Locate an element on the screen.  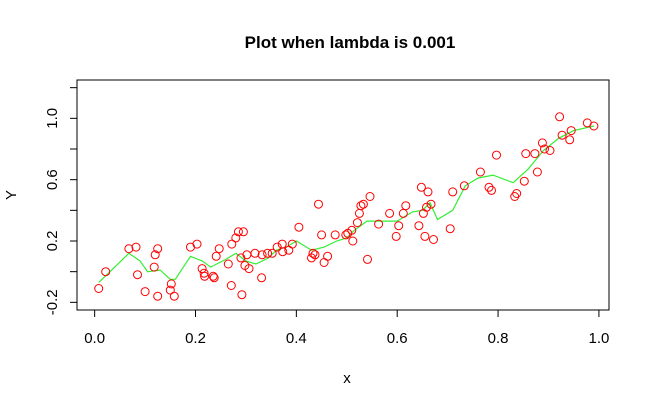
y-axis-label: Y is located at coordinates (11, 195).